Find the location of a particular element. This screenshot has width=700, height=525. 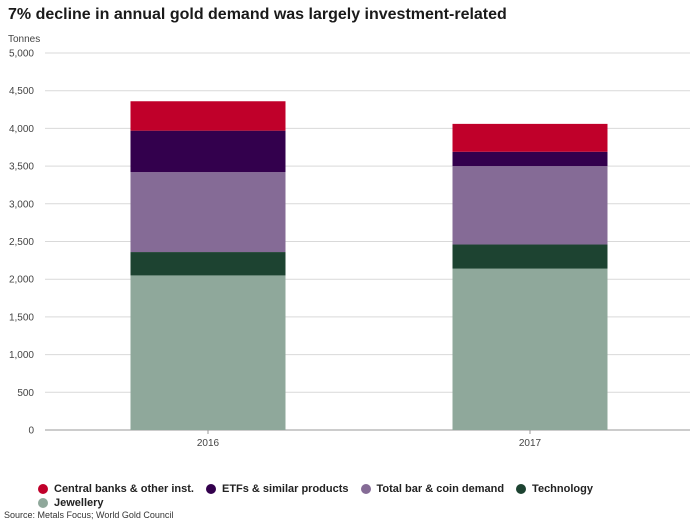

legend-item: Technology is located at coordinates (554, 489).